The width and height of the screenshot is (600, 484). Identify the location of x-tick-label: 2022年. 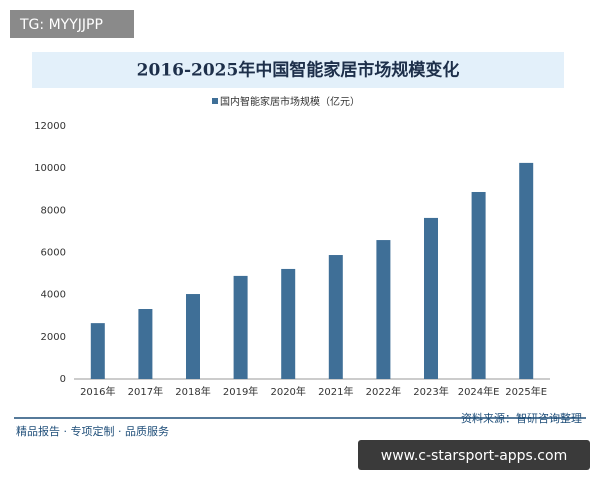
(383, 391).